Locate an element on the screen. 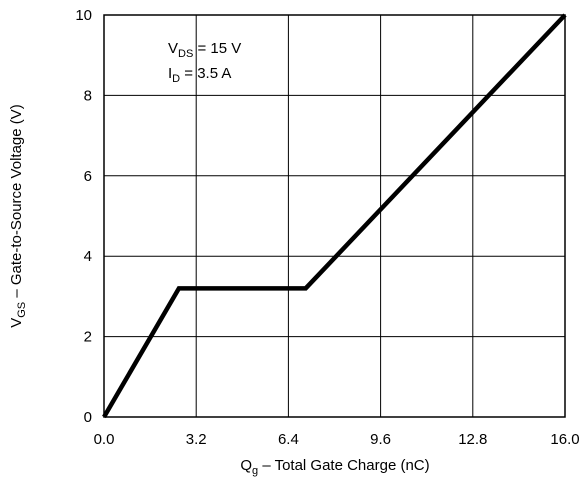 The height and width of the screenshot is (498, 584). annotation-vds: VDS = 15 V is located at coordinates (204, 50).